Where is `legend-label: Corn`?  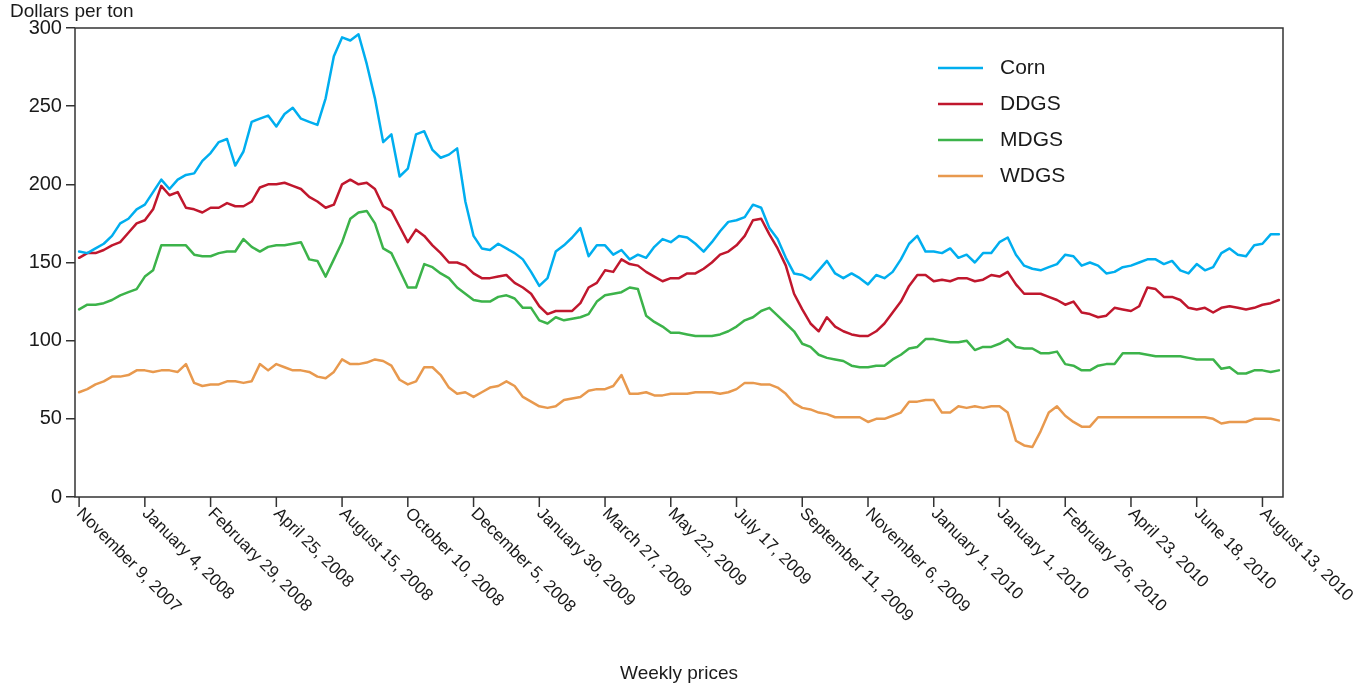
legend-label: Corn is located at coordinates (1023, 66).